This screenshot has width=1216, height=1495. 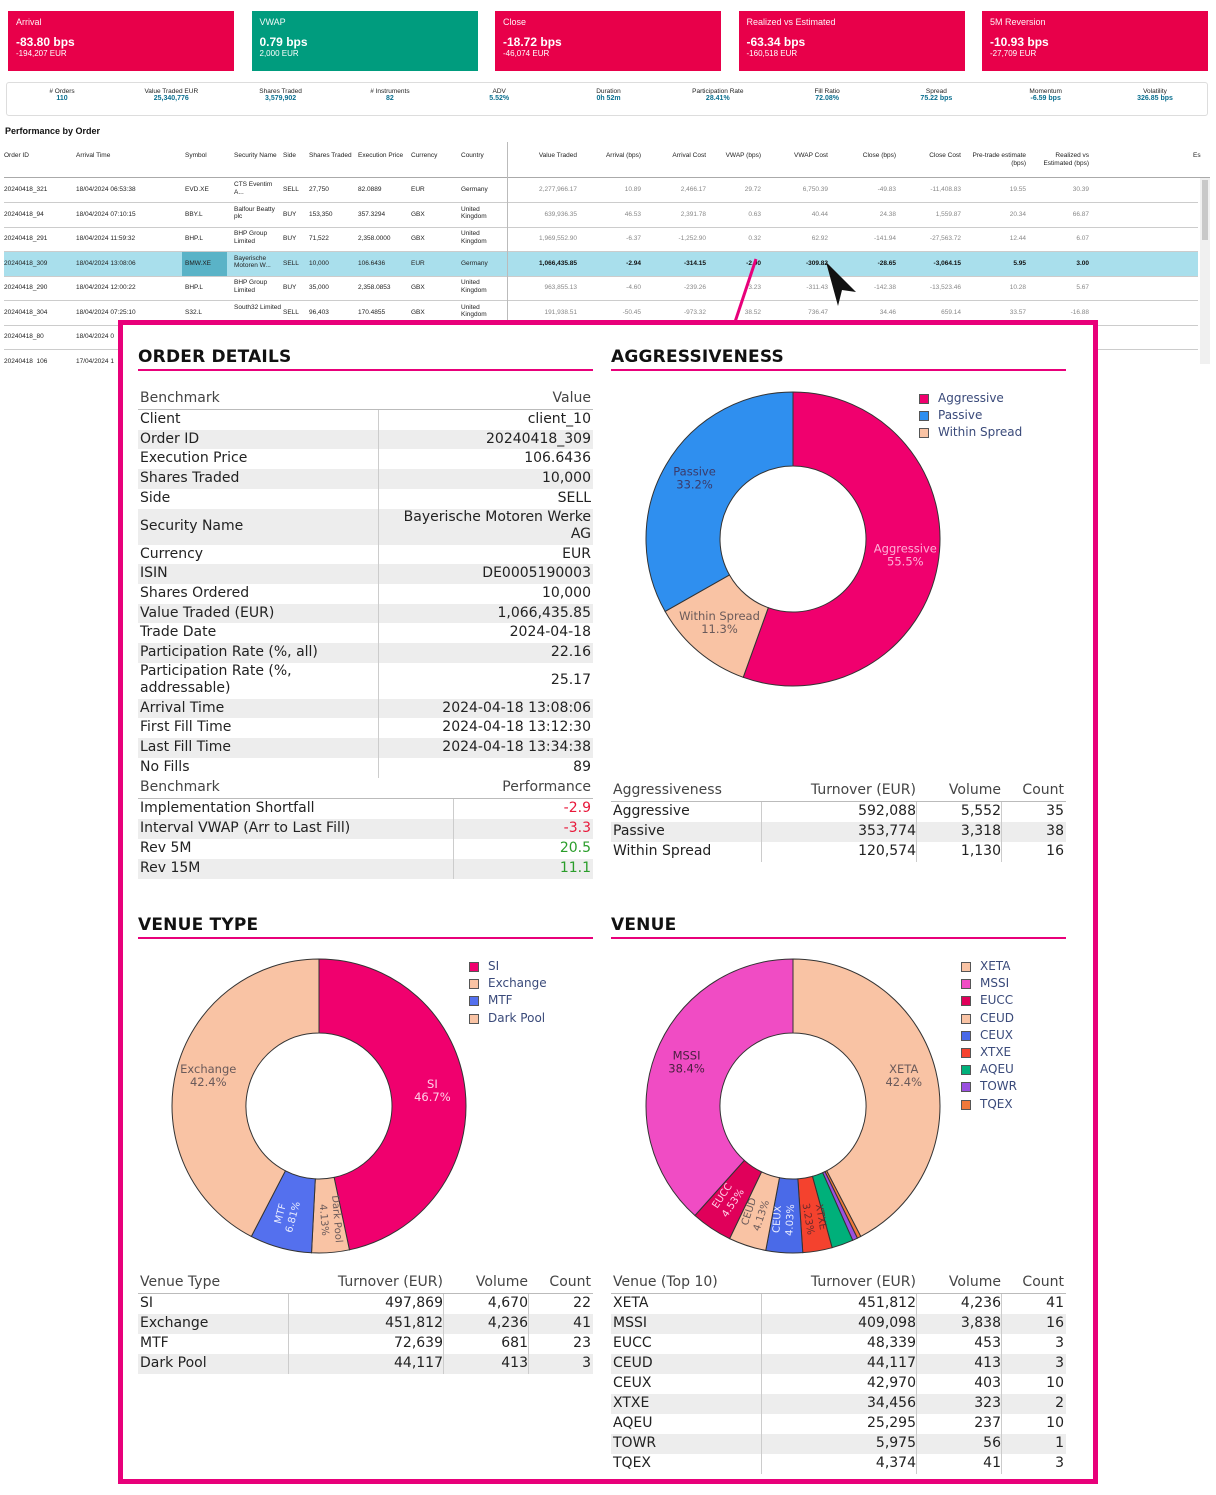 I want to click on detail-value: 20240418_309, so click(x=538, y=438).